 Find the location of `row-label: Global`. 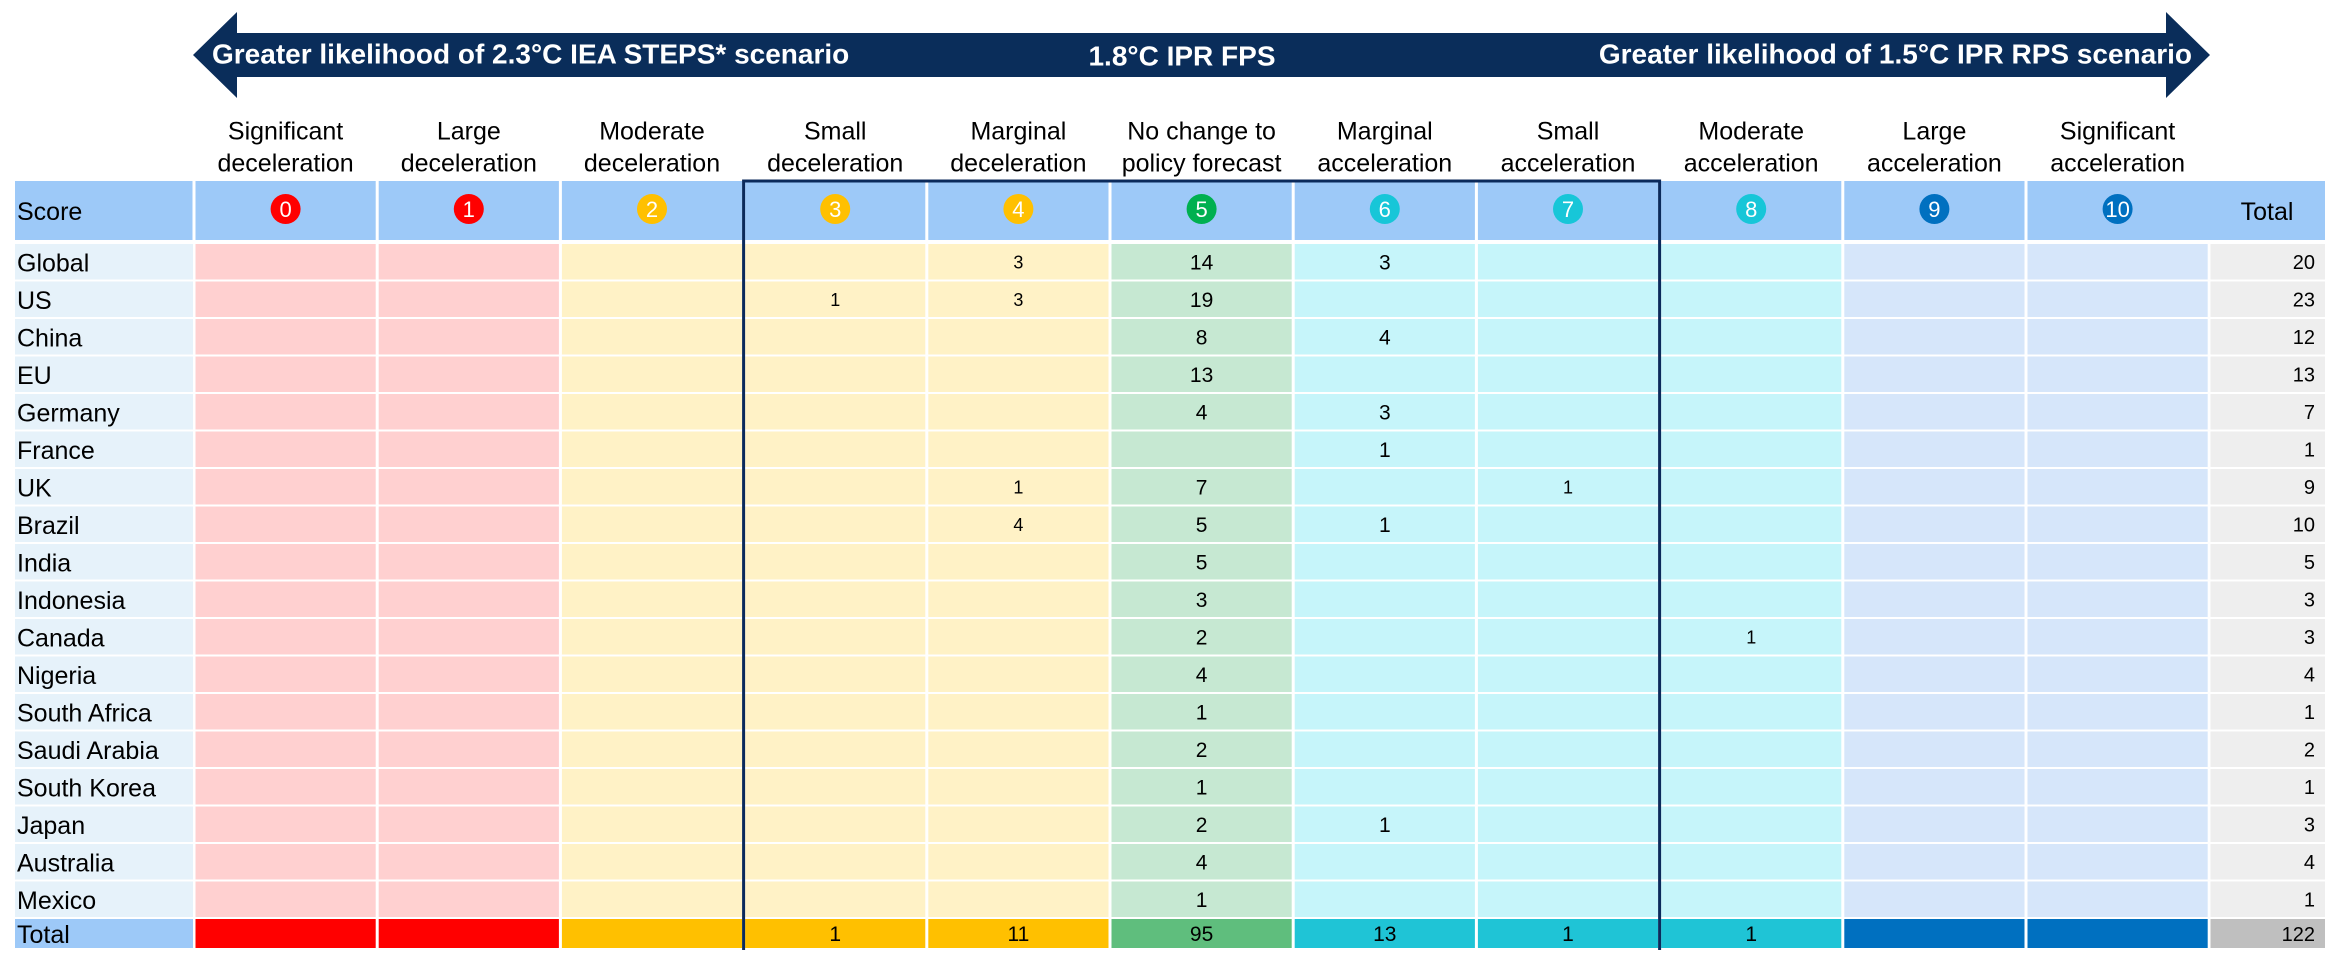

row-label: Global is located at coordinates (53, 263).